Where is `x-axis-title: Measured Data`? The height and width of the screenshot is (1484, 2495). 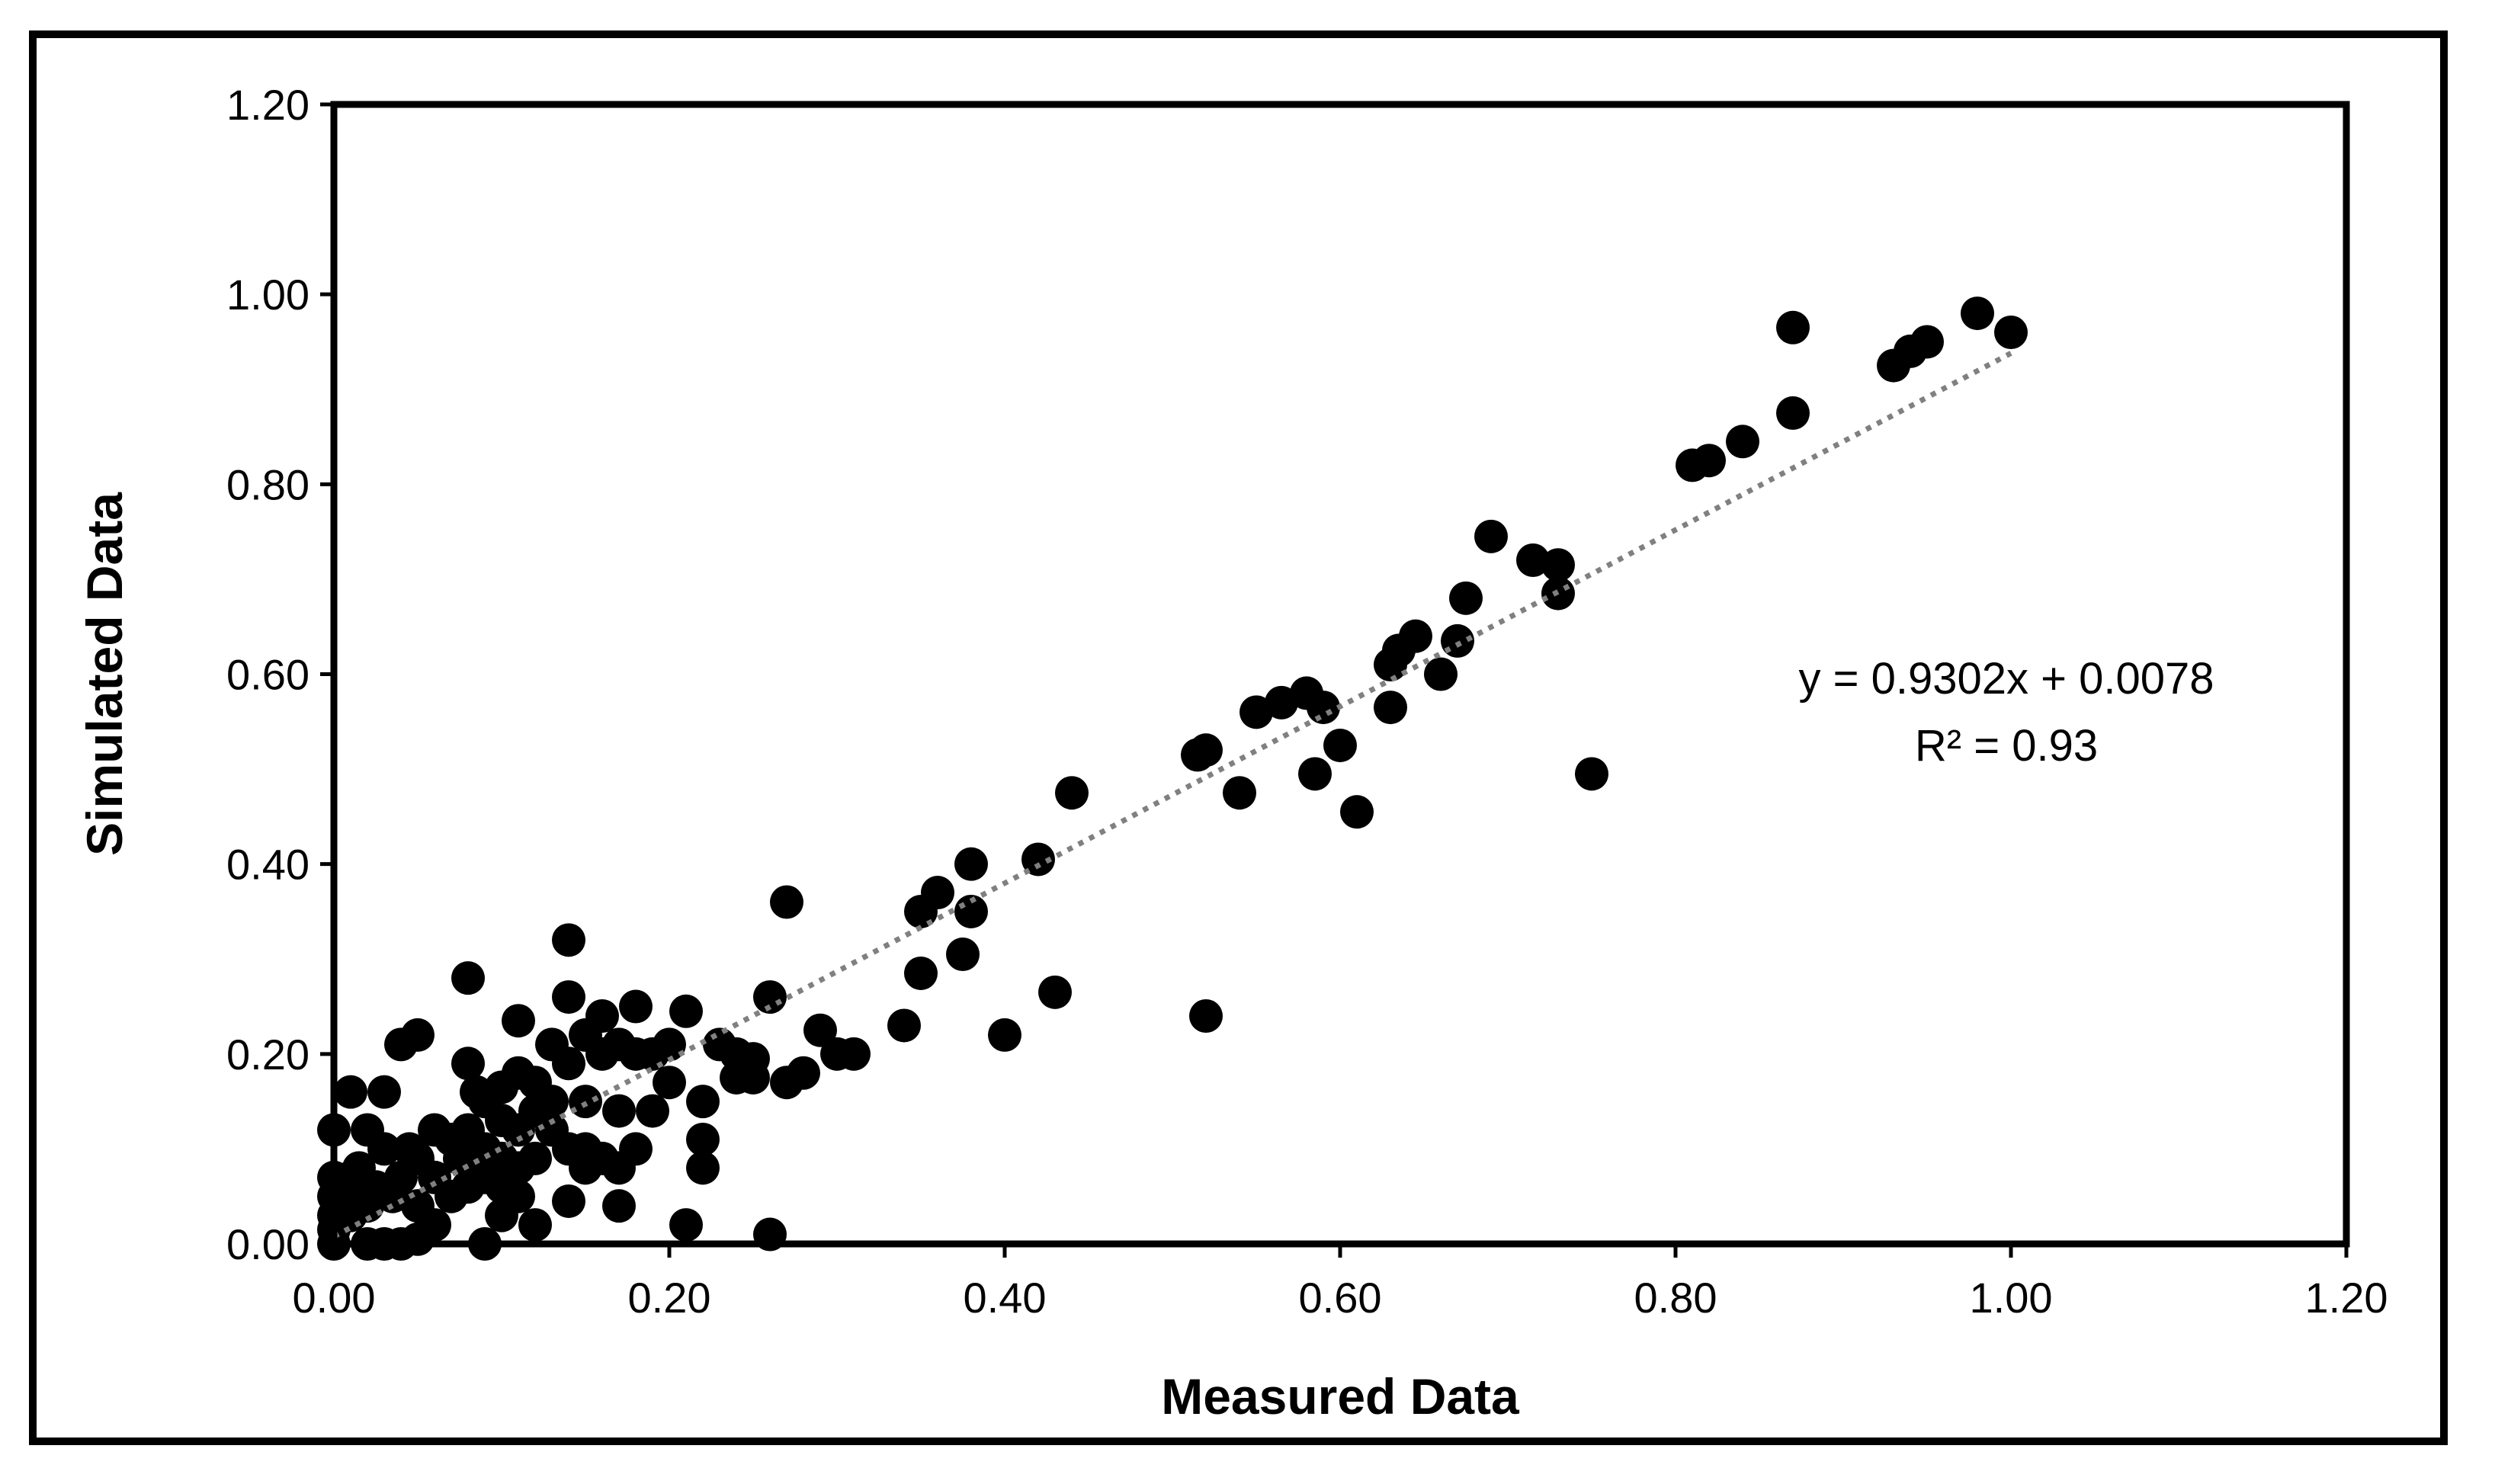
x-axis-title: Measured Data is located at coordinates (1340, 1396).